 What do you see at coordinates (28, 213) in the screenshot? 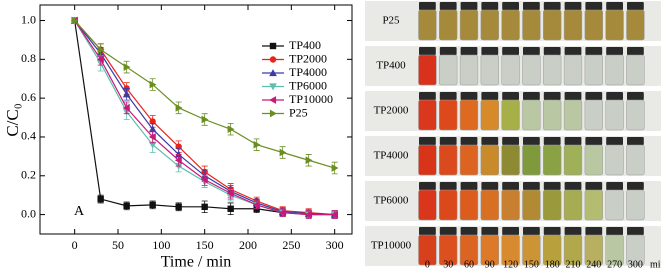
I see `y-tick-label: 0.0` at bounding box center [28, 213].